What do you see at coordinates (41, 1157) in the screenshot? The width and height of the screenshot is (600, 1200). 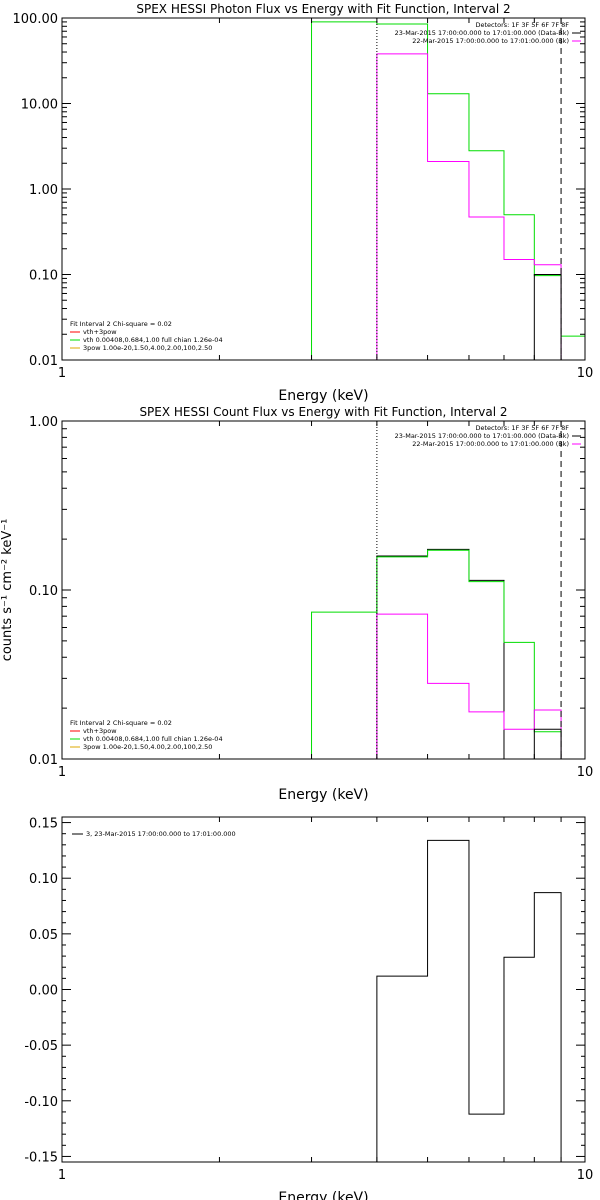 I see `y-tick-label: -0.15` at bounding box center [41, 1157].